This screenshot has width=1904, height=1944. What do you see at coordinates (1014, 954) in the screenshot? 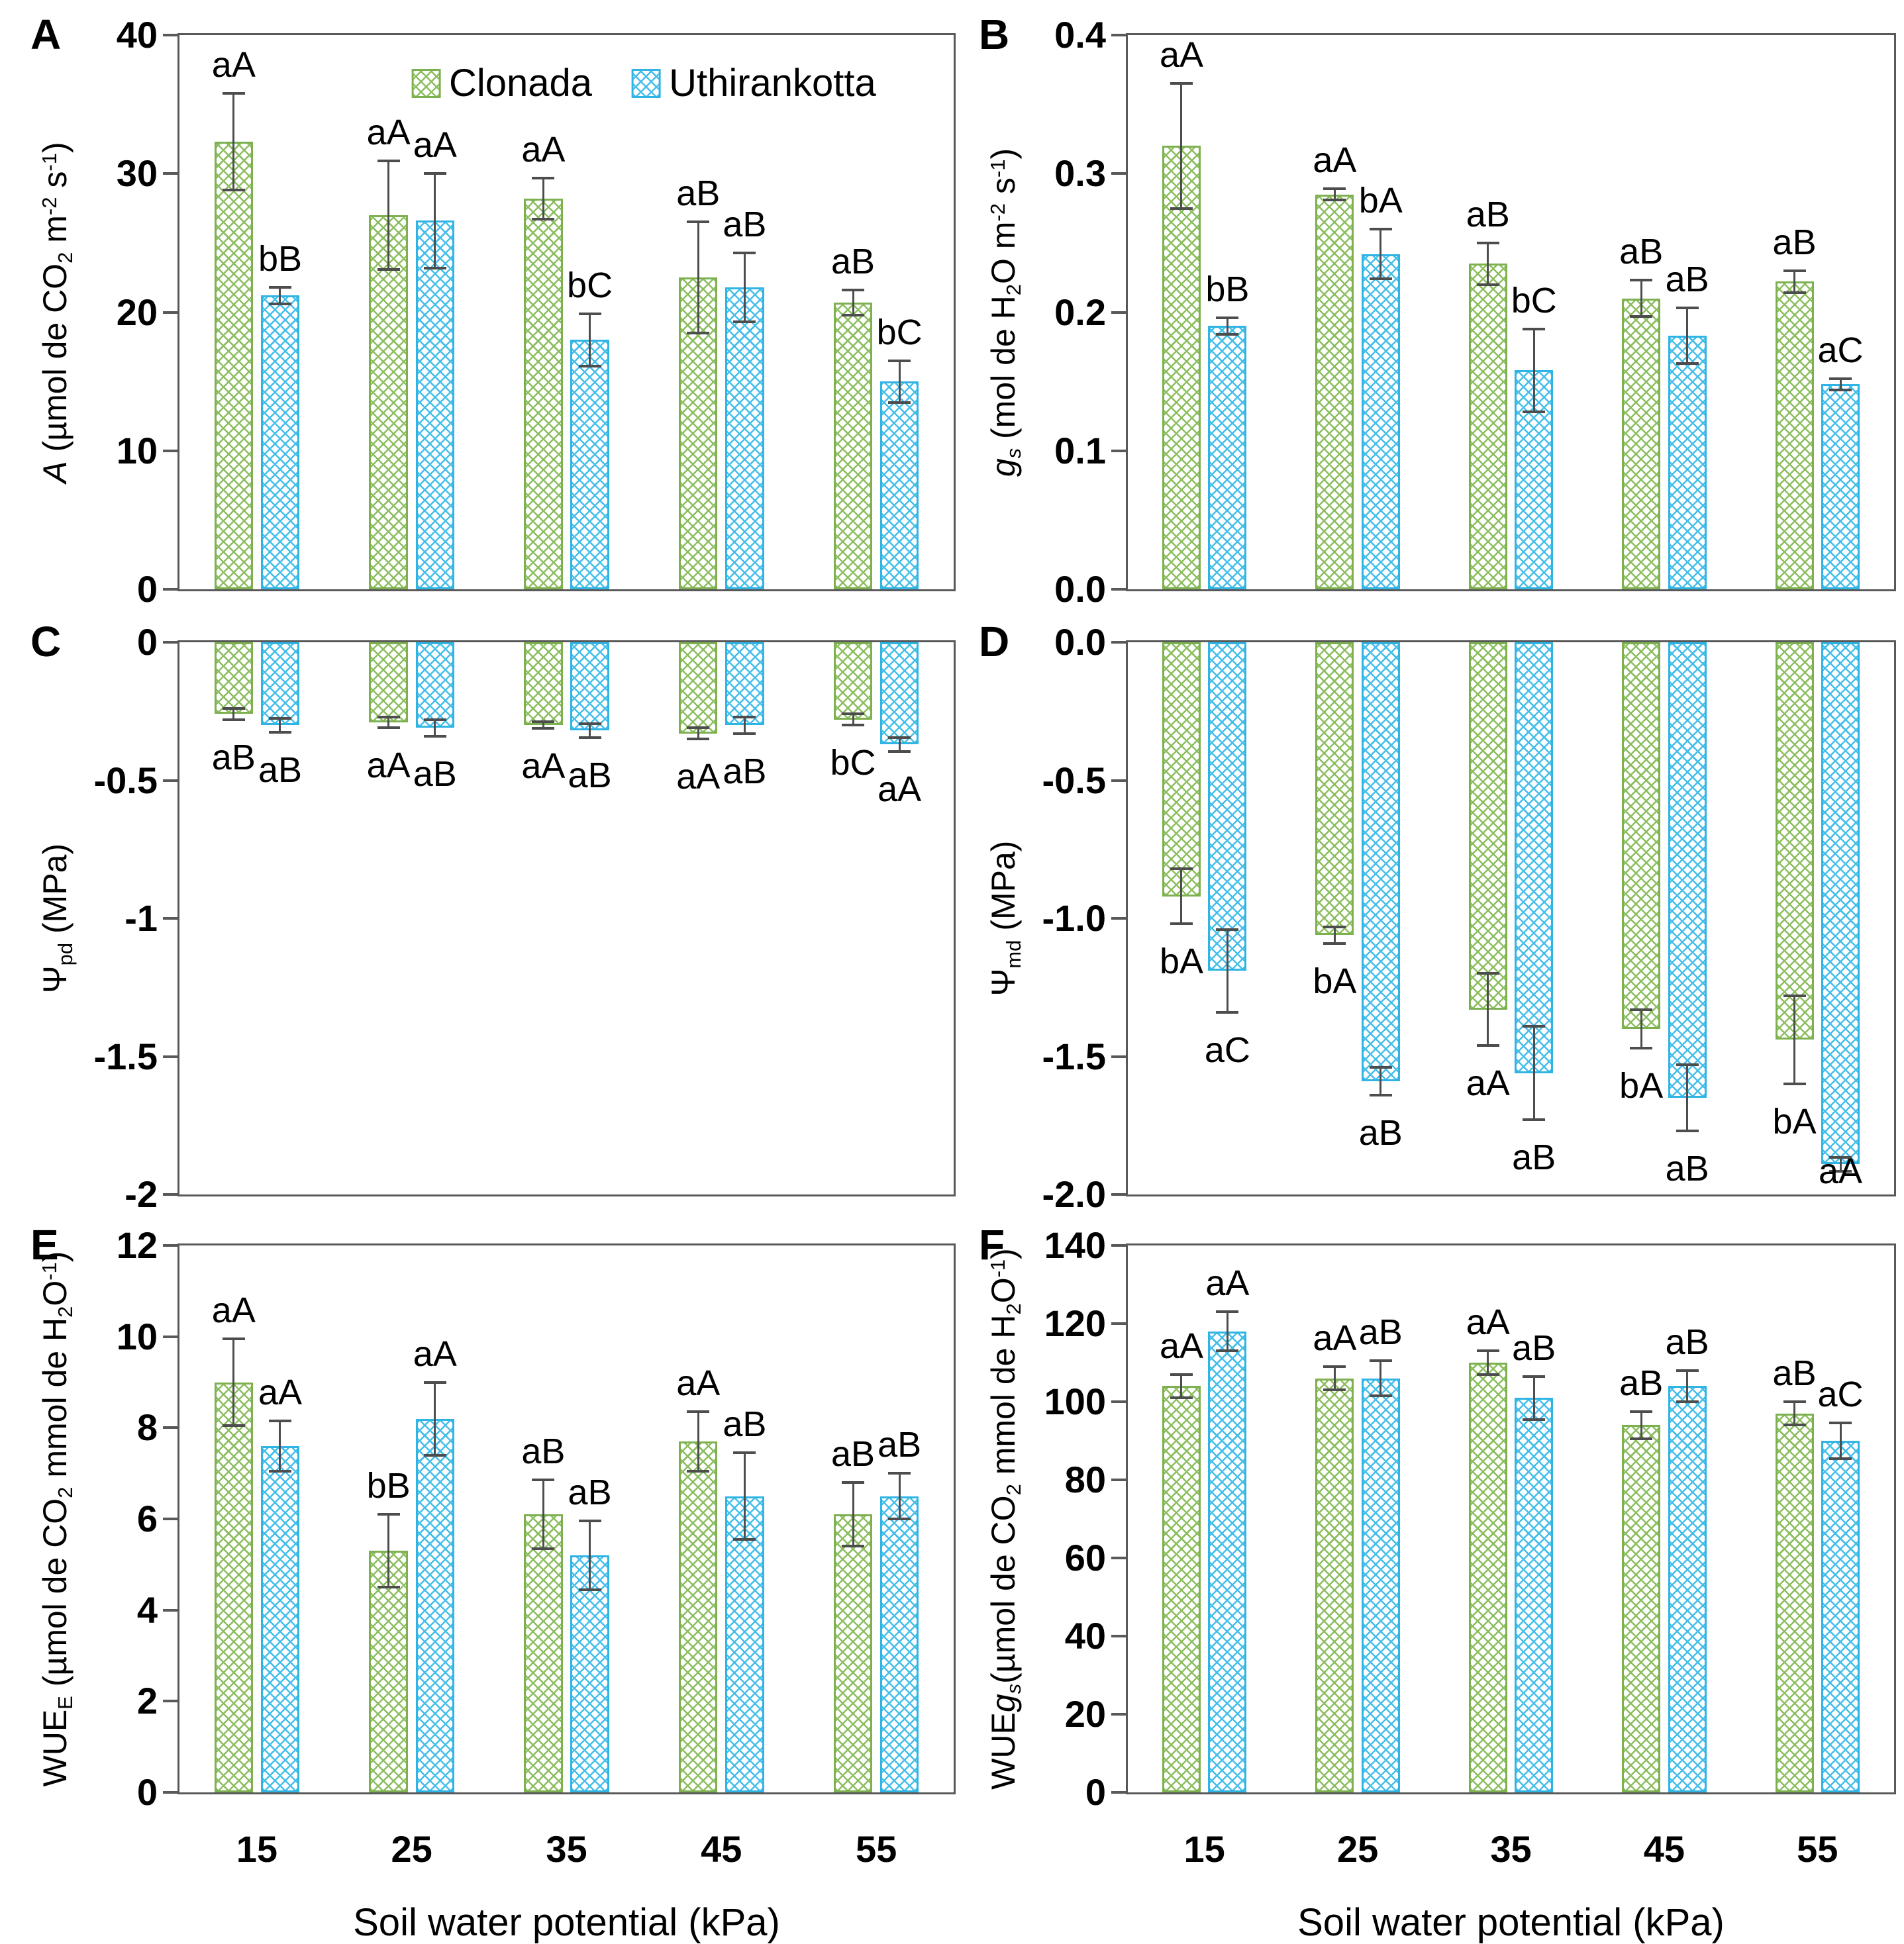
I see `label-segment: md` at bounding box center [1014, 954].